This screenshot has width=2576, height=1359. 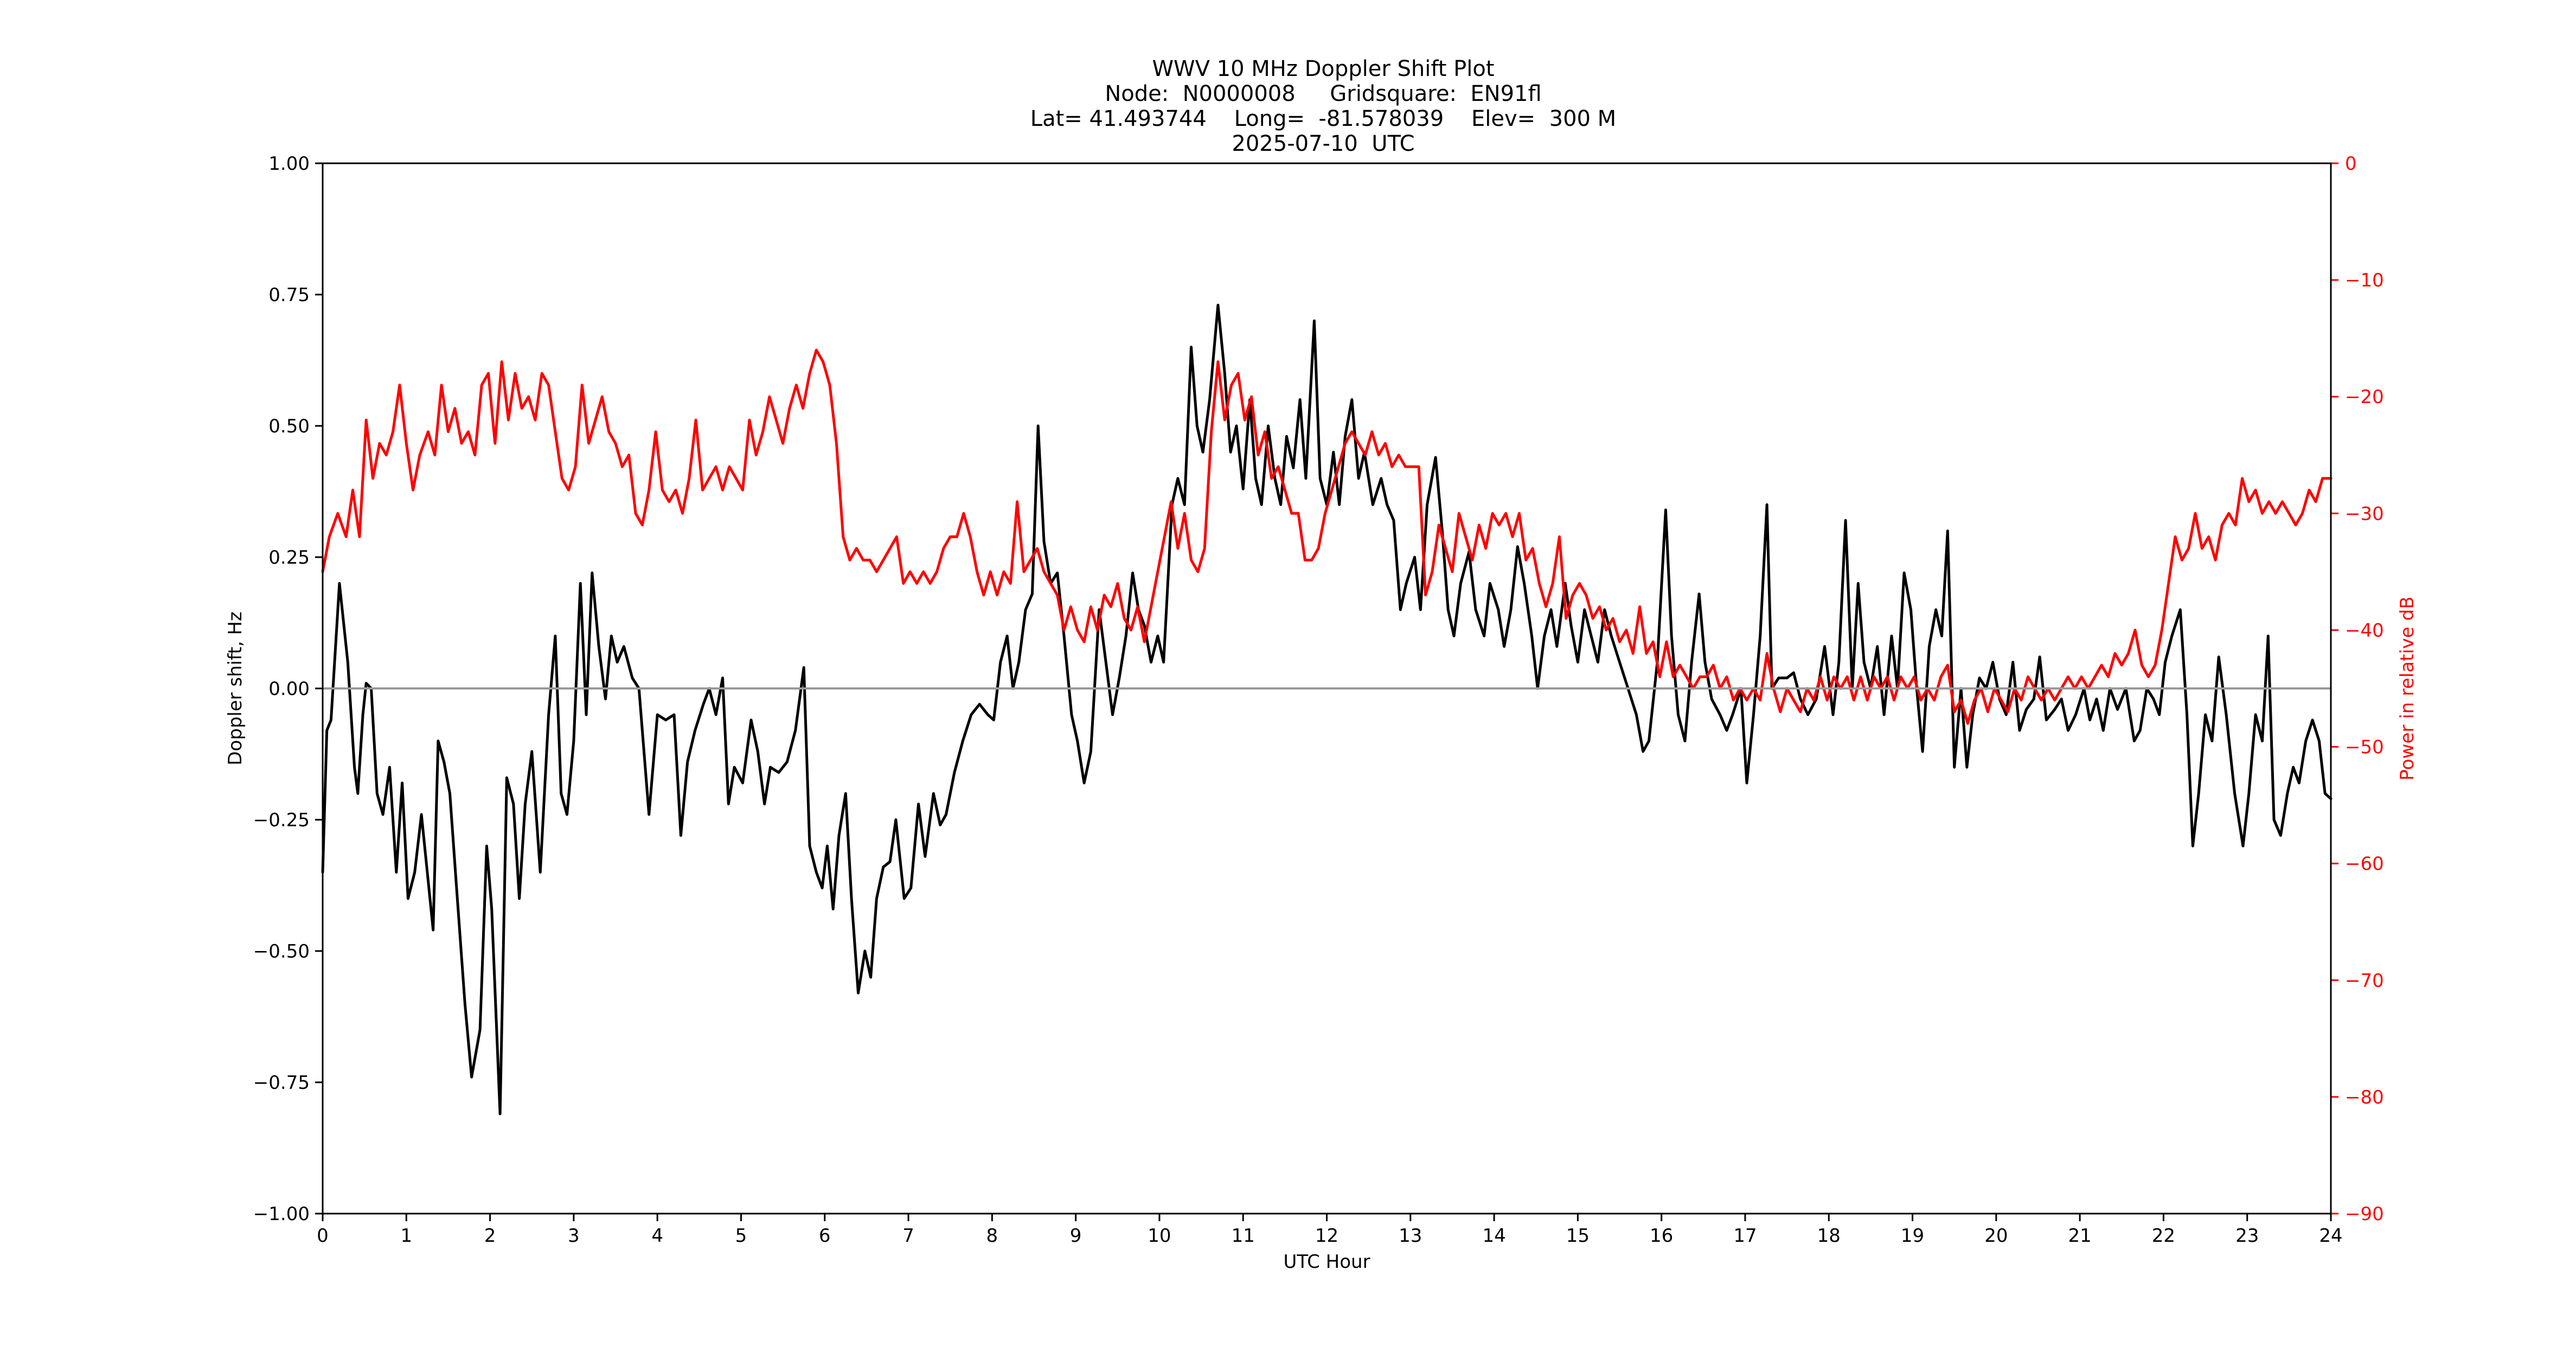 What do you see at coordinates (2351, 164) in the screenshot?
I see `y-right-tick-label: 0` at bounding box center [2351, 164].